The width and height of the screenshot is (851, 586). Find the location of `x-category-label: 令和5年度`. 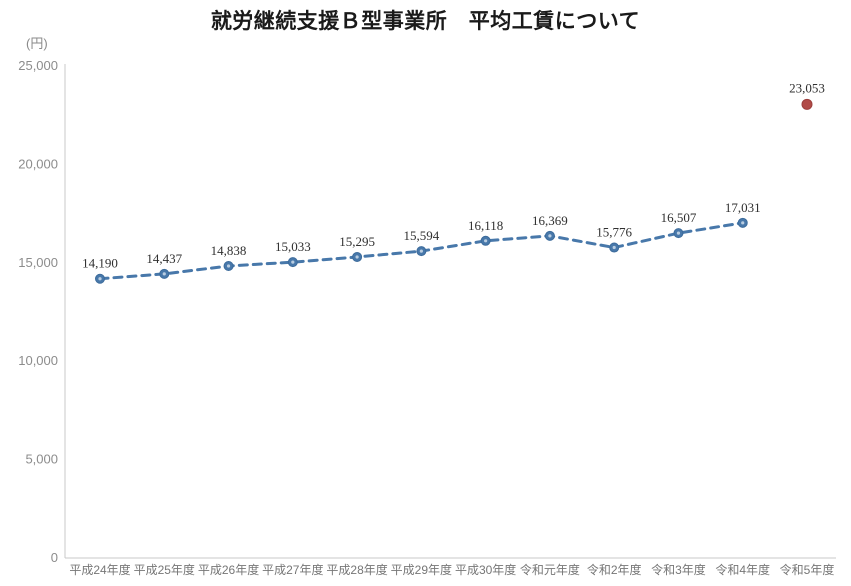

x-category-label: 令和5年度 is located at coordinates (807, 569).